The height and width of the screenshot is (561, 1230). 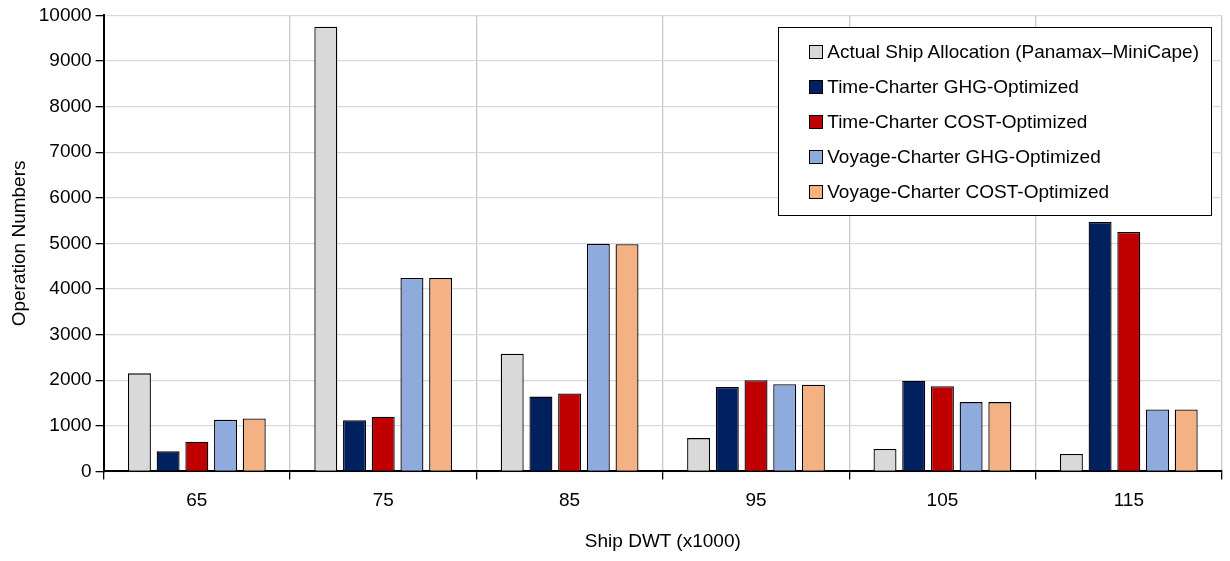 I want to click on legend-label: Voyage-Charter COST-Optimized, so click(x=968, y=192).